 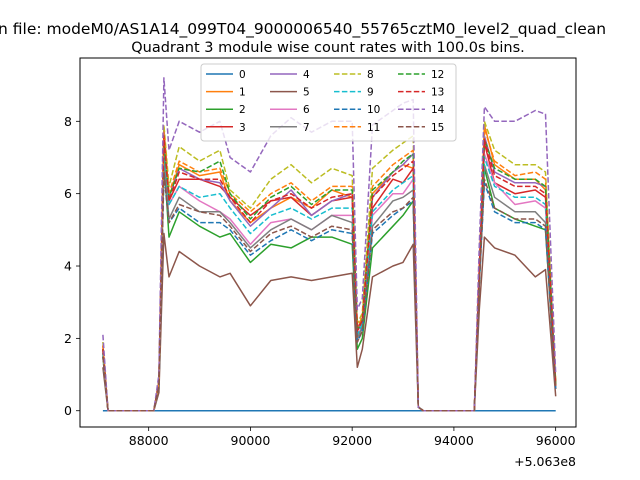 I want to click on legend-label-5: 5, so click(x=306, y=93).